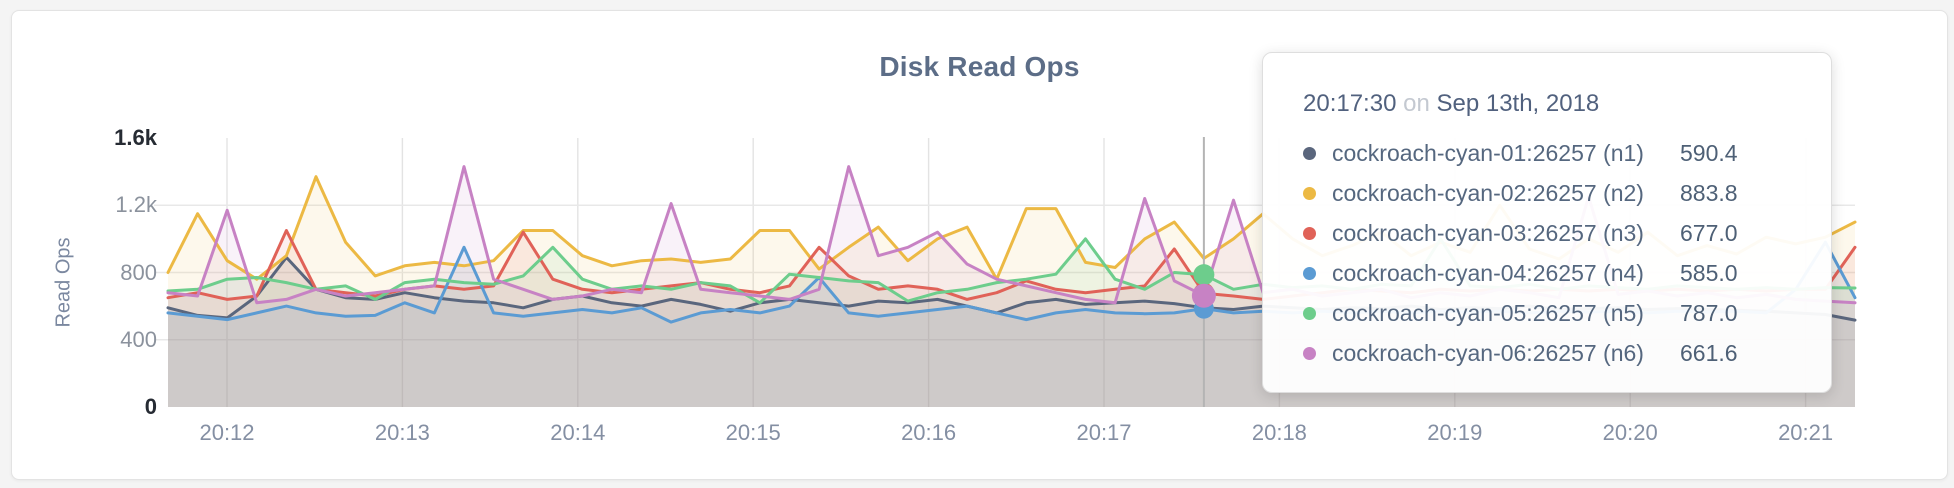 This screenshot has width=1954, height=488. I want to click on y-tick-label: 800, so click(138, 272).